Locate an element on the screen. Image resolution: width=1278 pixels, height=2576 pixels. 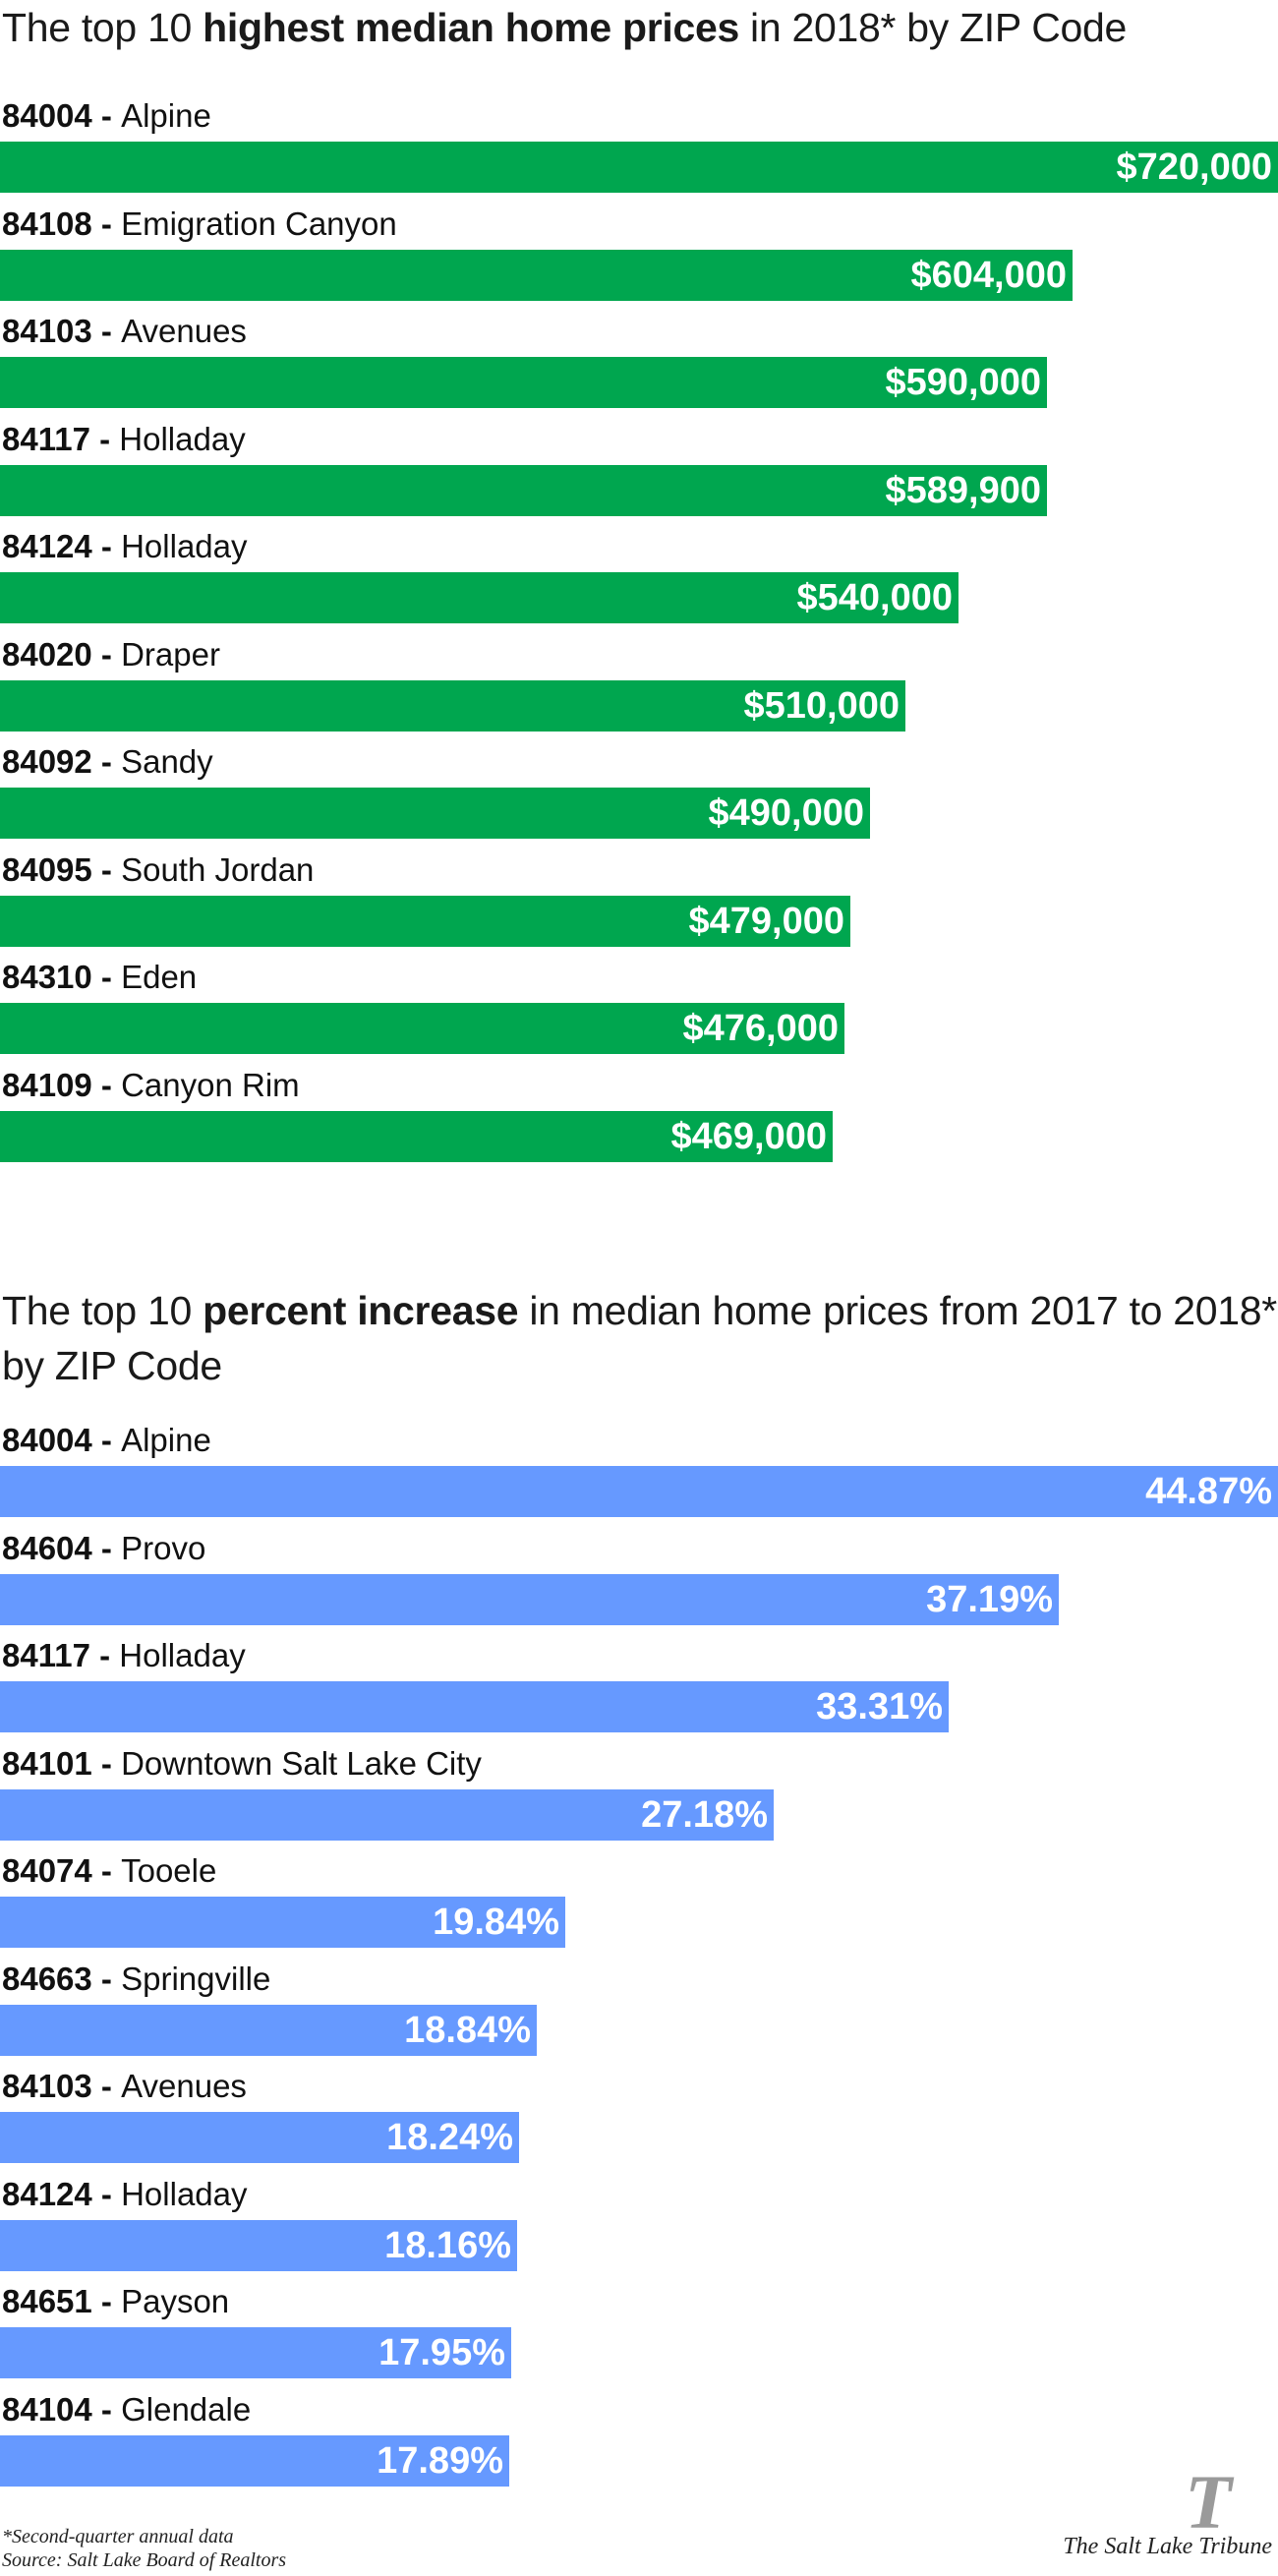
area-name: Avenues is located at coordinates (184, 331).